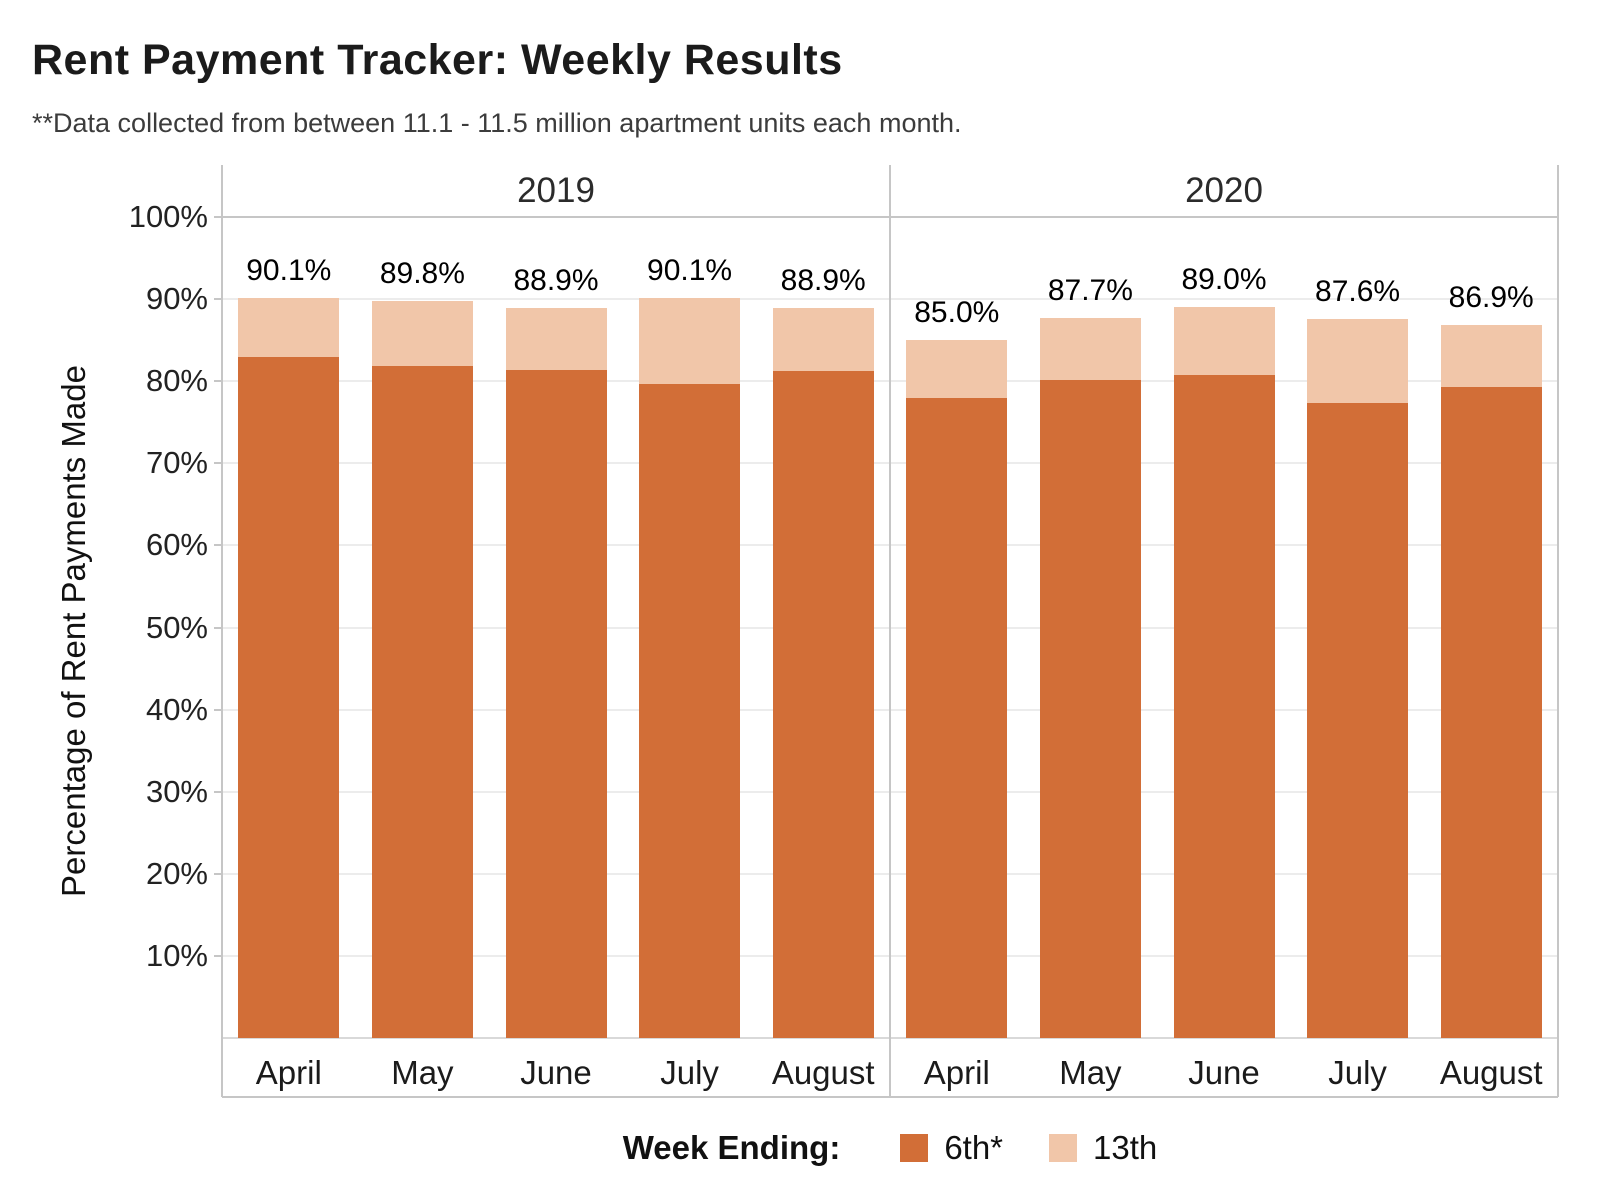 The height and width of the screenshot is (1198, 1598). Describe the element at coordinates (176, 463) in the screenshot. I see `y-tick-label: 70%` at that location.